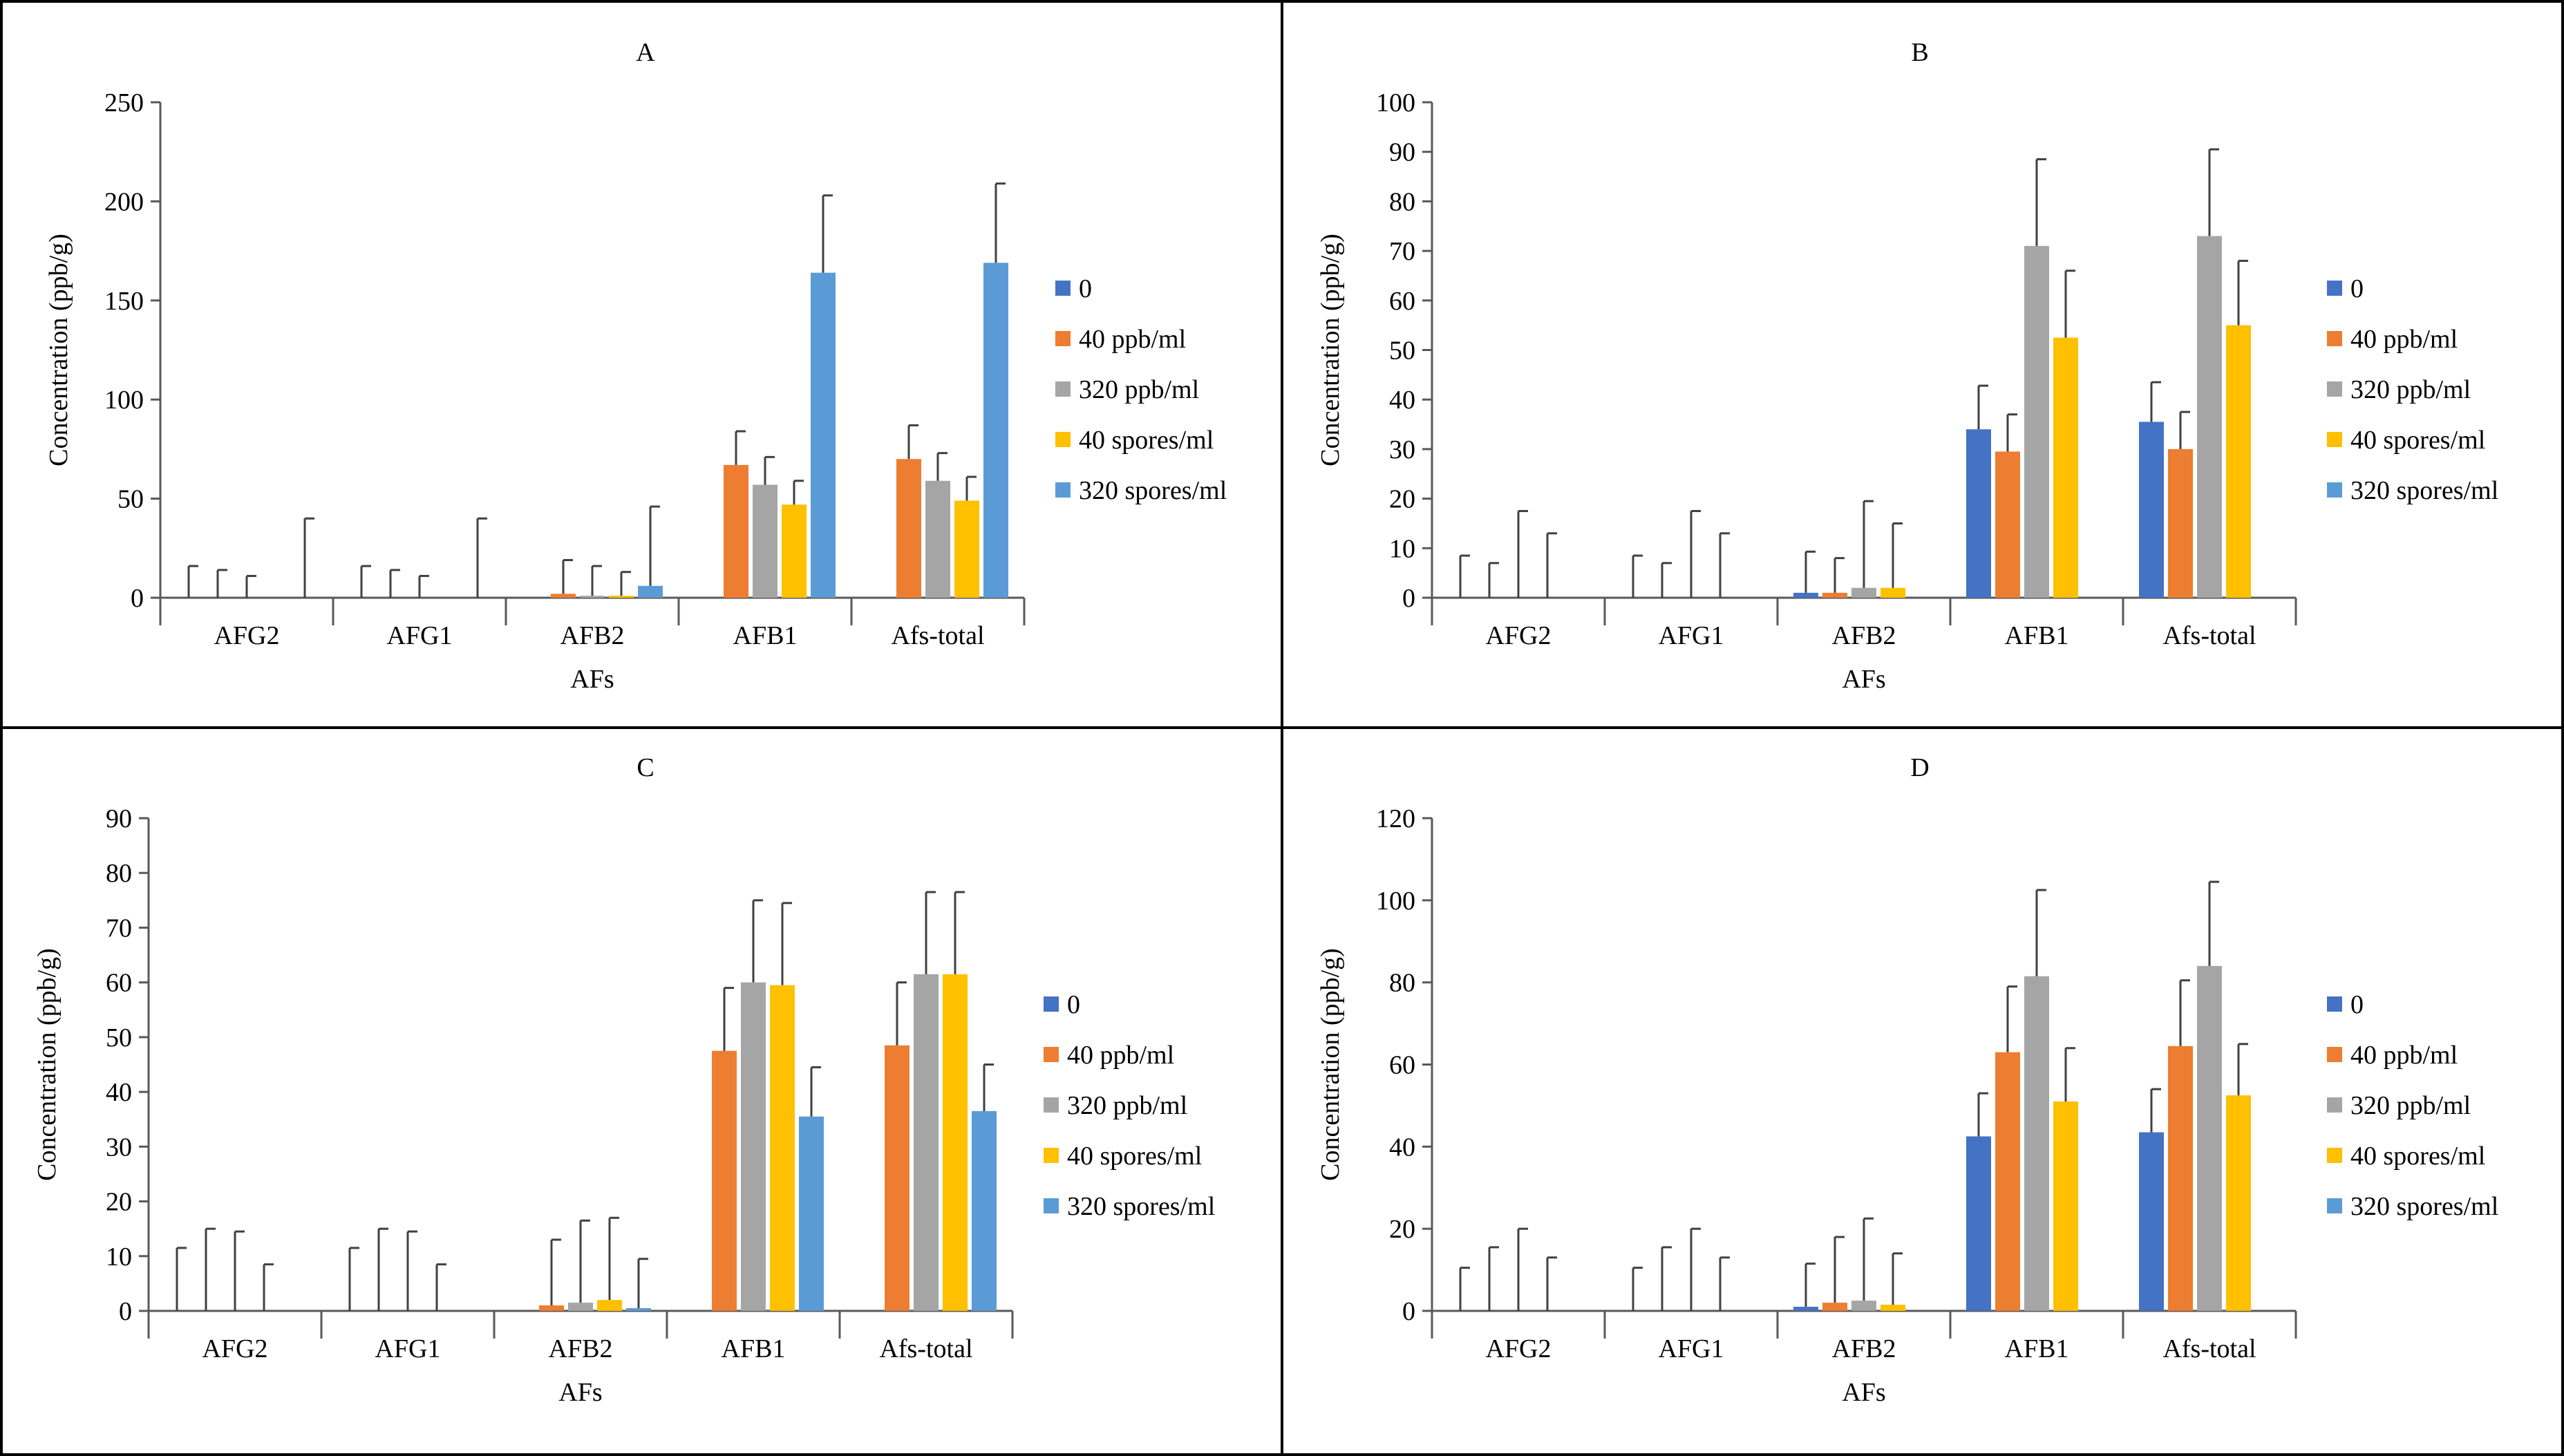 The image size is (2564, 1456). Describe the element at coordinates (1134, 1156) in the screenshot. I see `legend-label: 40 spores/ml` at that location.